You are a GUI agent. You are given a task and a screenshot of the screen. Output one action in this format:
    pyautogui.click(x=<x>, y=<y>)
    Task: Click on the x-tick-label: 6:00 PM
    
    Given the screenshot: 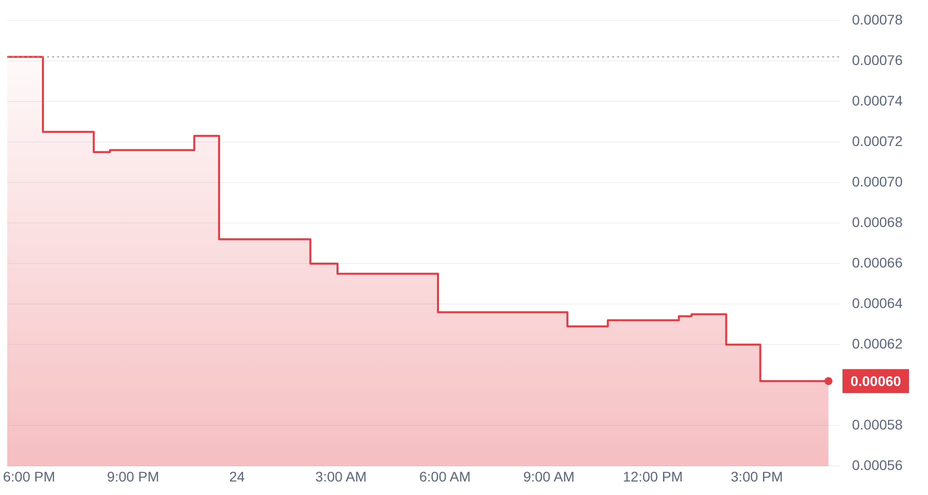 What is the action you would take?
    pyautogui.click(x=29, y=476)
    